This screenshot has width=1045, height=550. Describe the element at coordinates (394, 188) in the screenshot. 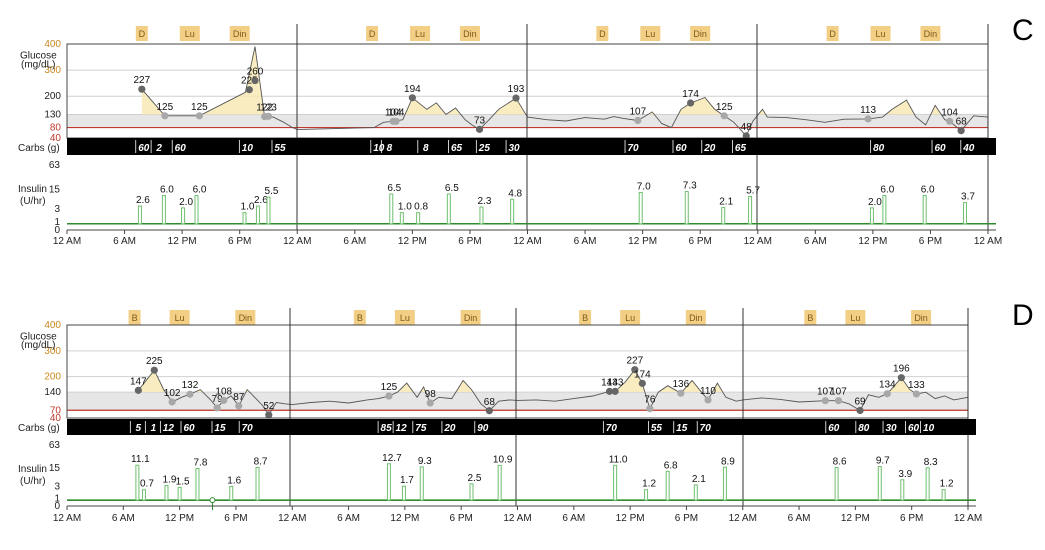

I see `bolus-value-label: 6.5` at that location.